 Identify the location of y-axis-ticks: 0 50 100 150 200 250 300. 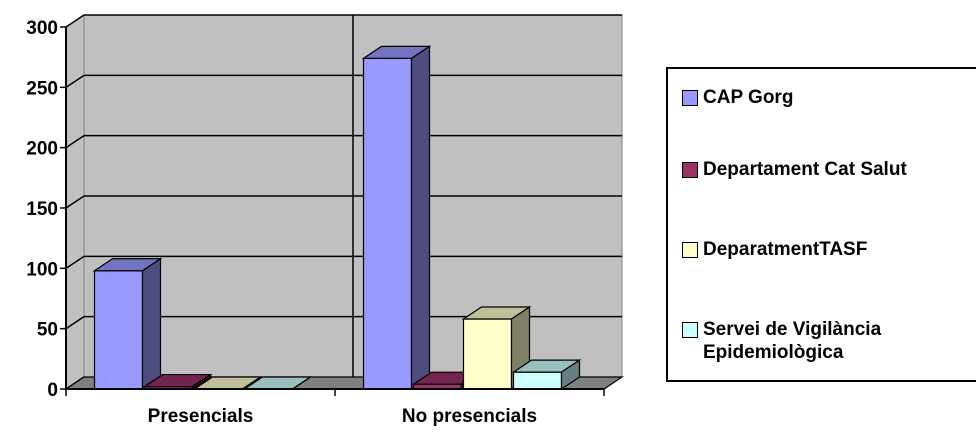
(46, 209).